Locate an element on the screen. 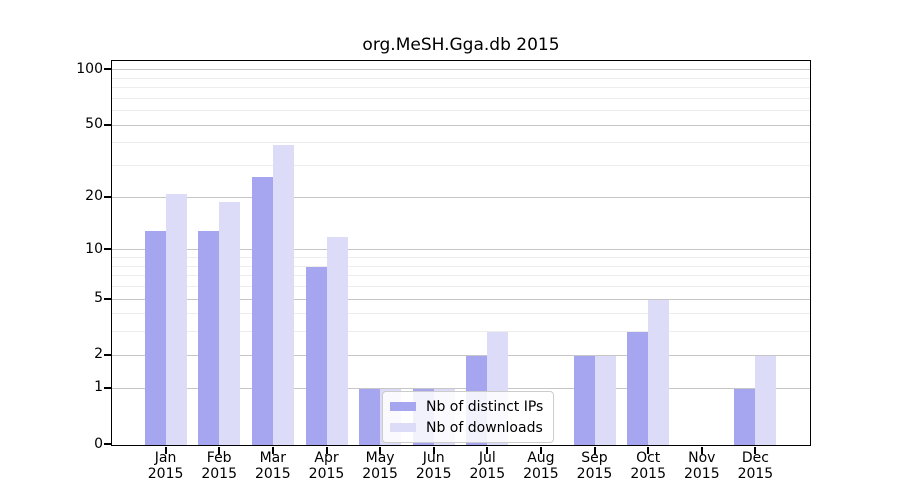 Image resolution: width=900 pixels, height=500 pixels. x-tick-label: Feb 2015 is located at coordinates (219, 466).